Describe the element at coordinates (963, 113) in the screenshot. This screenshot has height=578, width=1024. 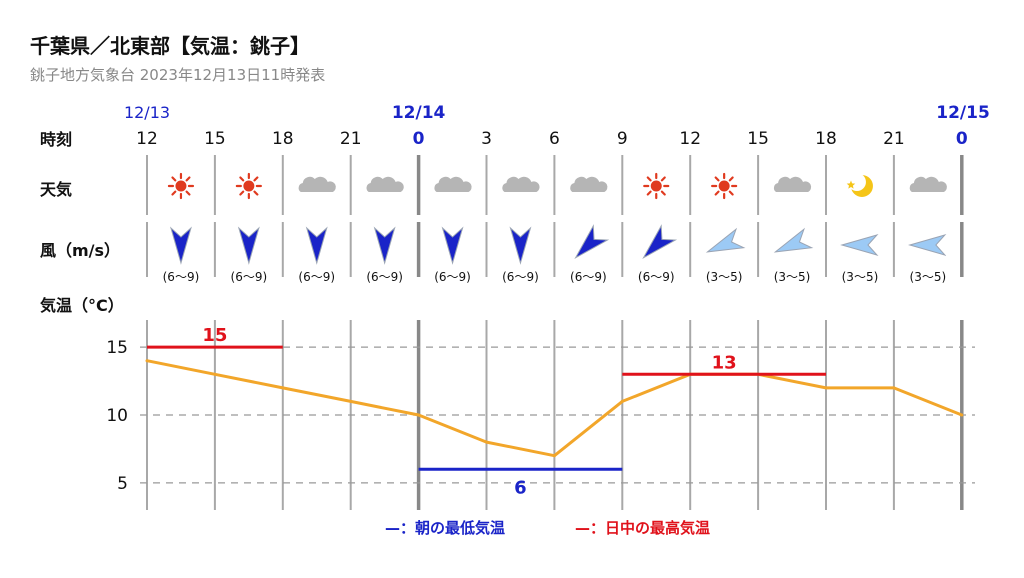
I see `date-label: 12/15` at that location.